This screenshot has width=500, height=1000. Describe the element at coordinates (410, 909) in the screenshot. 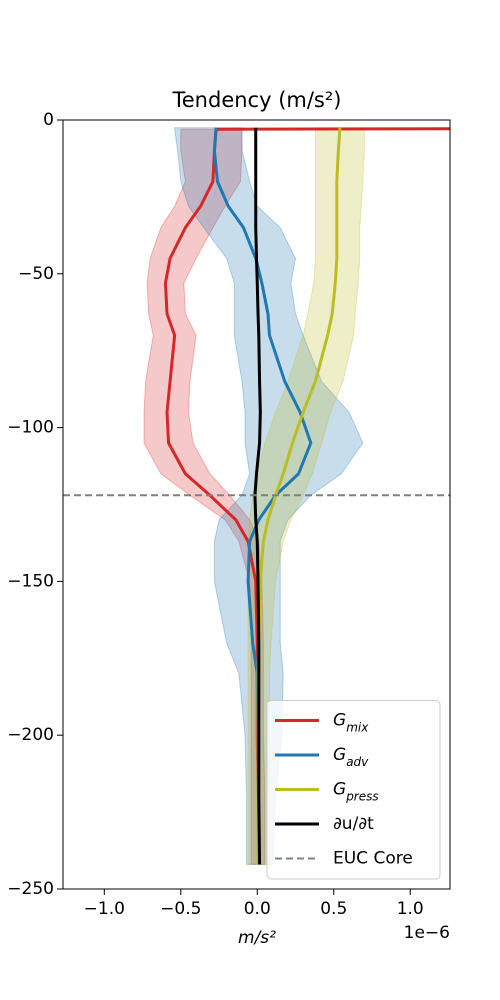

I see `x-tick-label: 1.0` at that location.